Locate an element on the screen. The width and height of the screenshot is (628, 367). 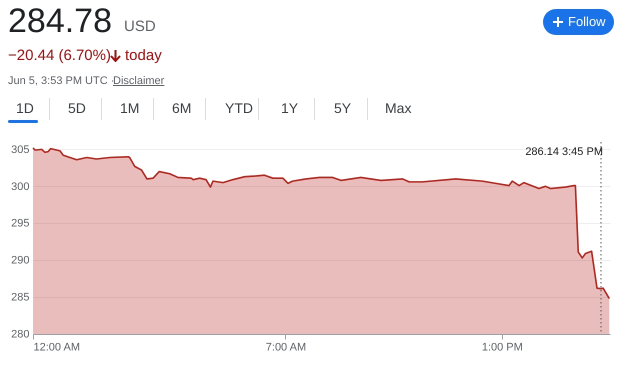
x-tick-label: 7:00 AM is located at coordinates (286, 348).